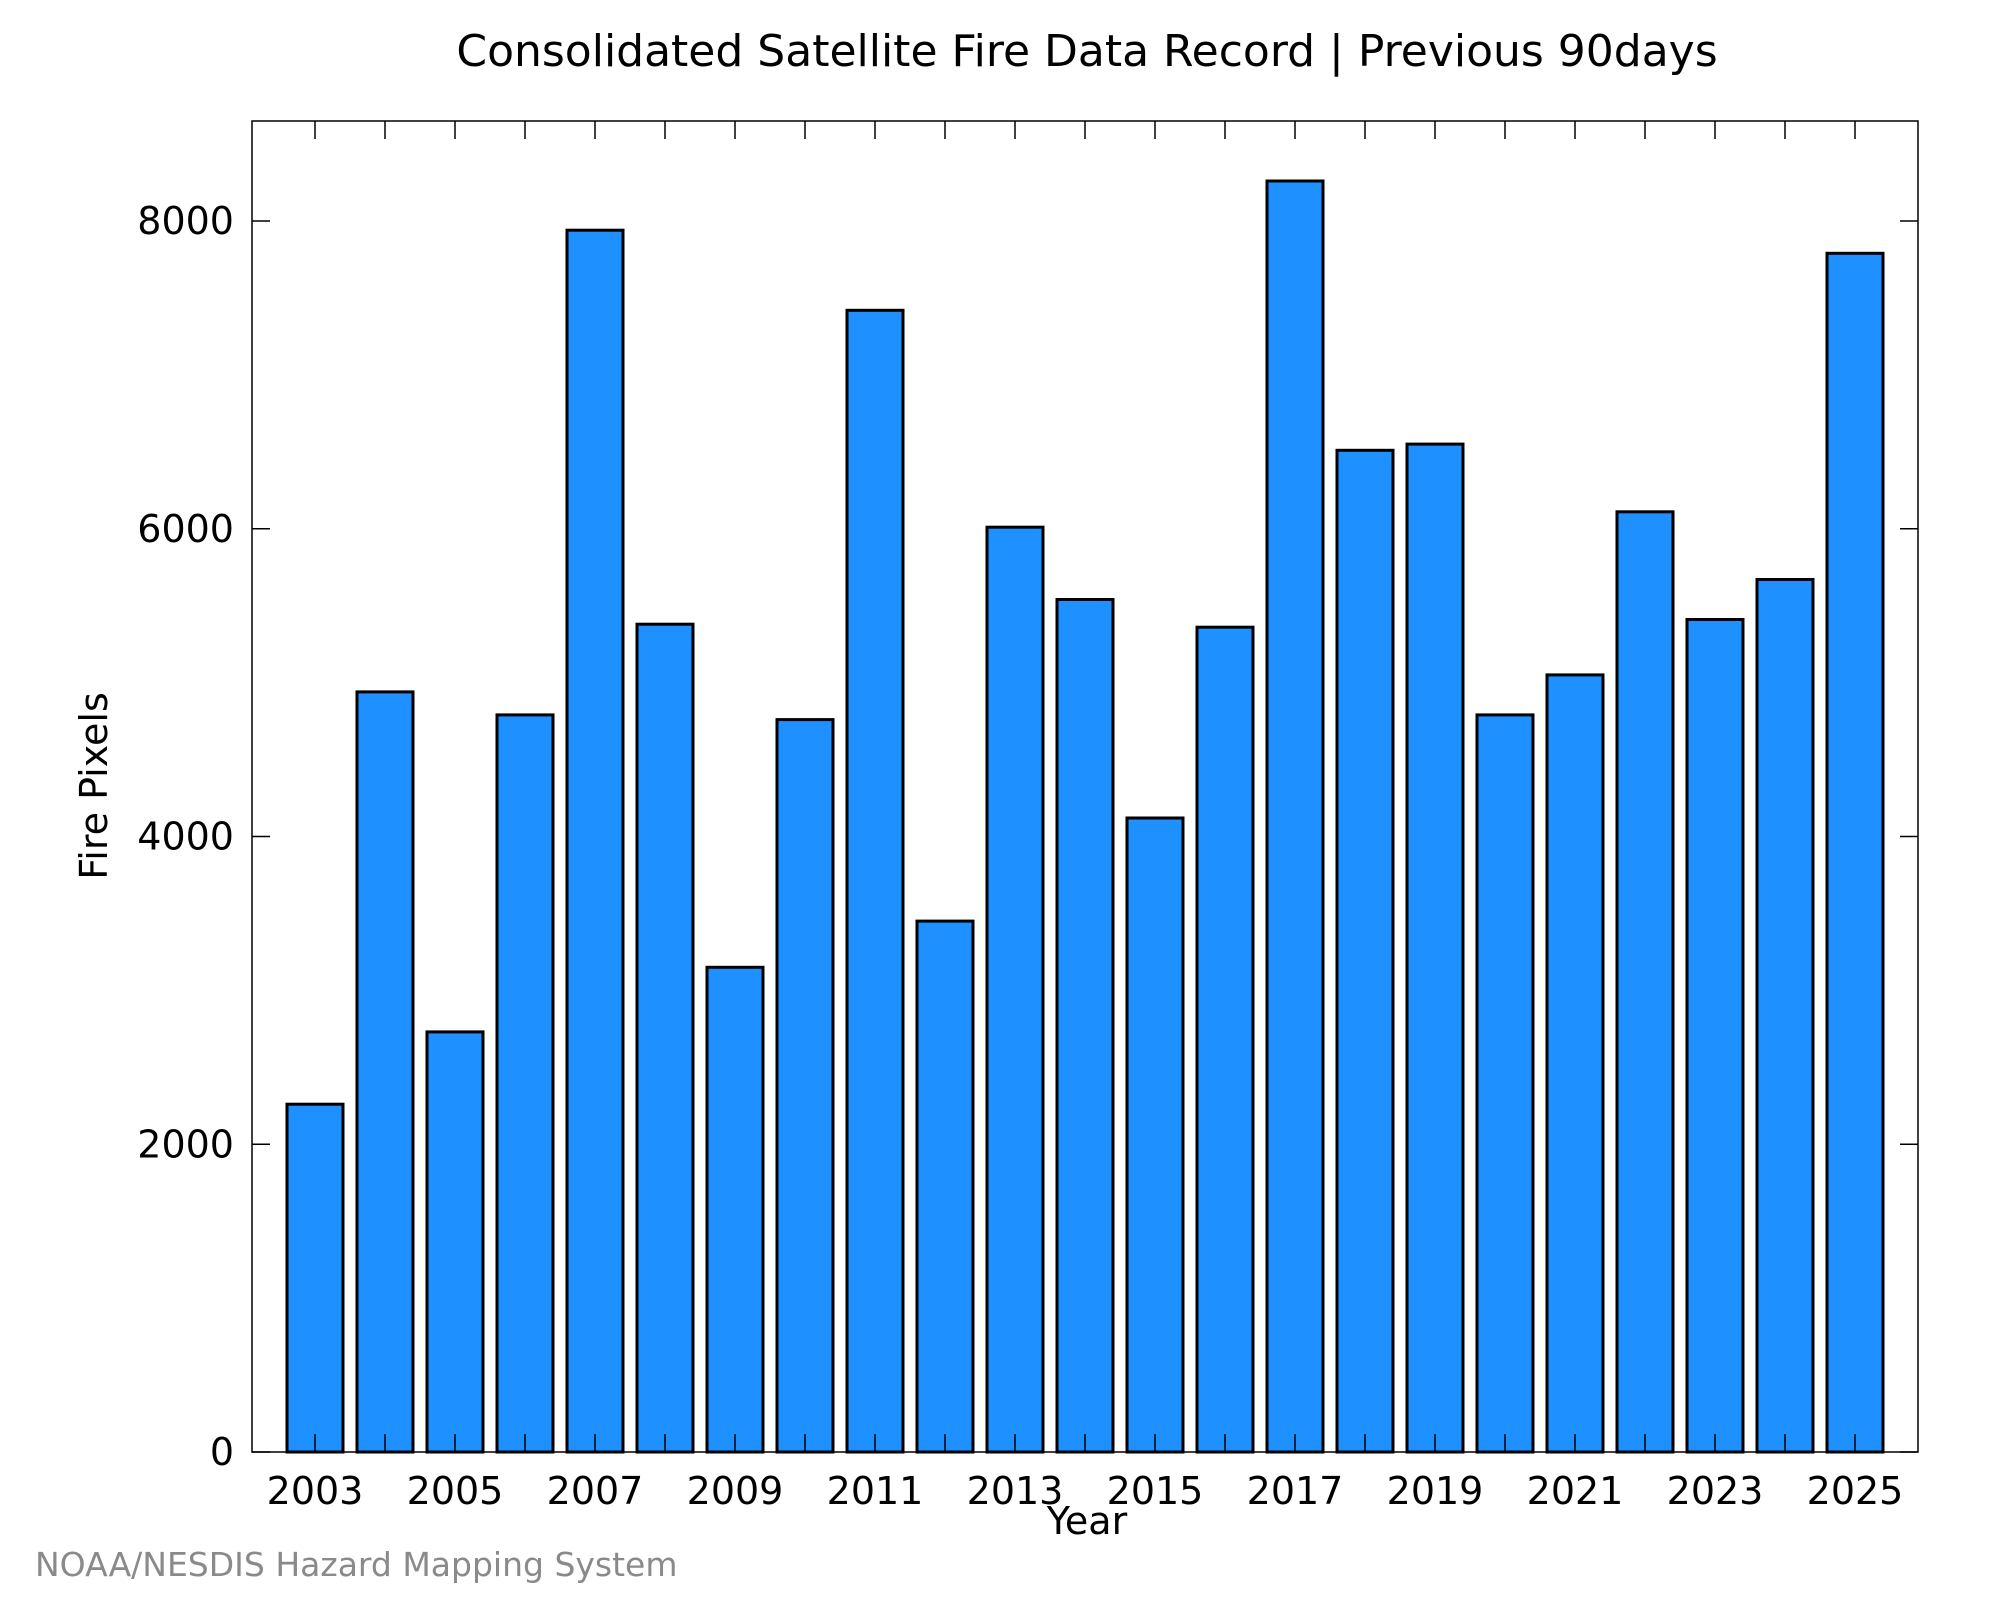  I want to click on x-tick-label: 2011, so click(875, 1491).